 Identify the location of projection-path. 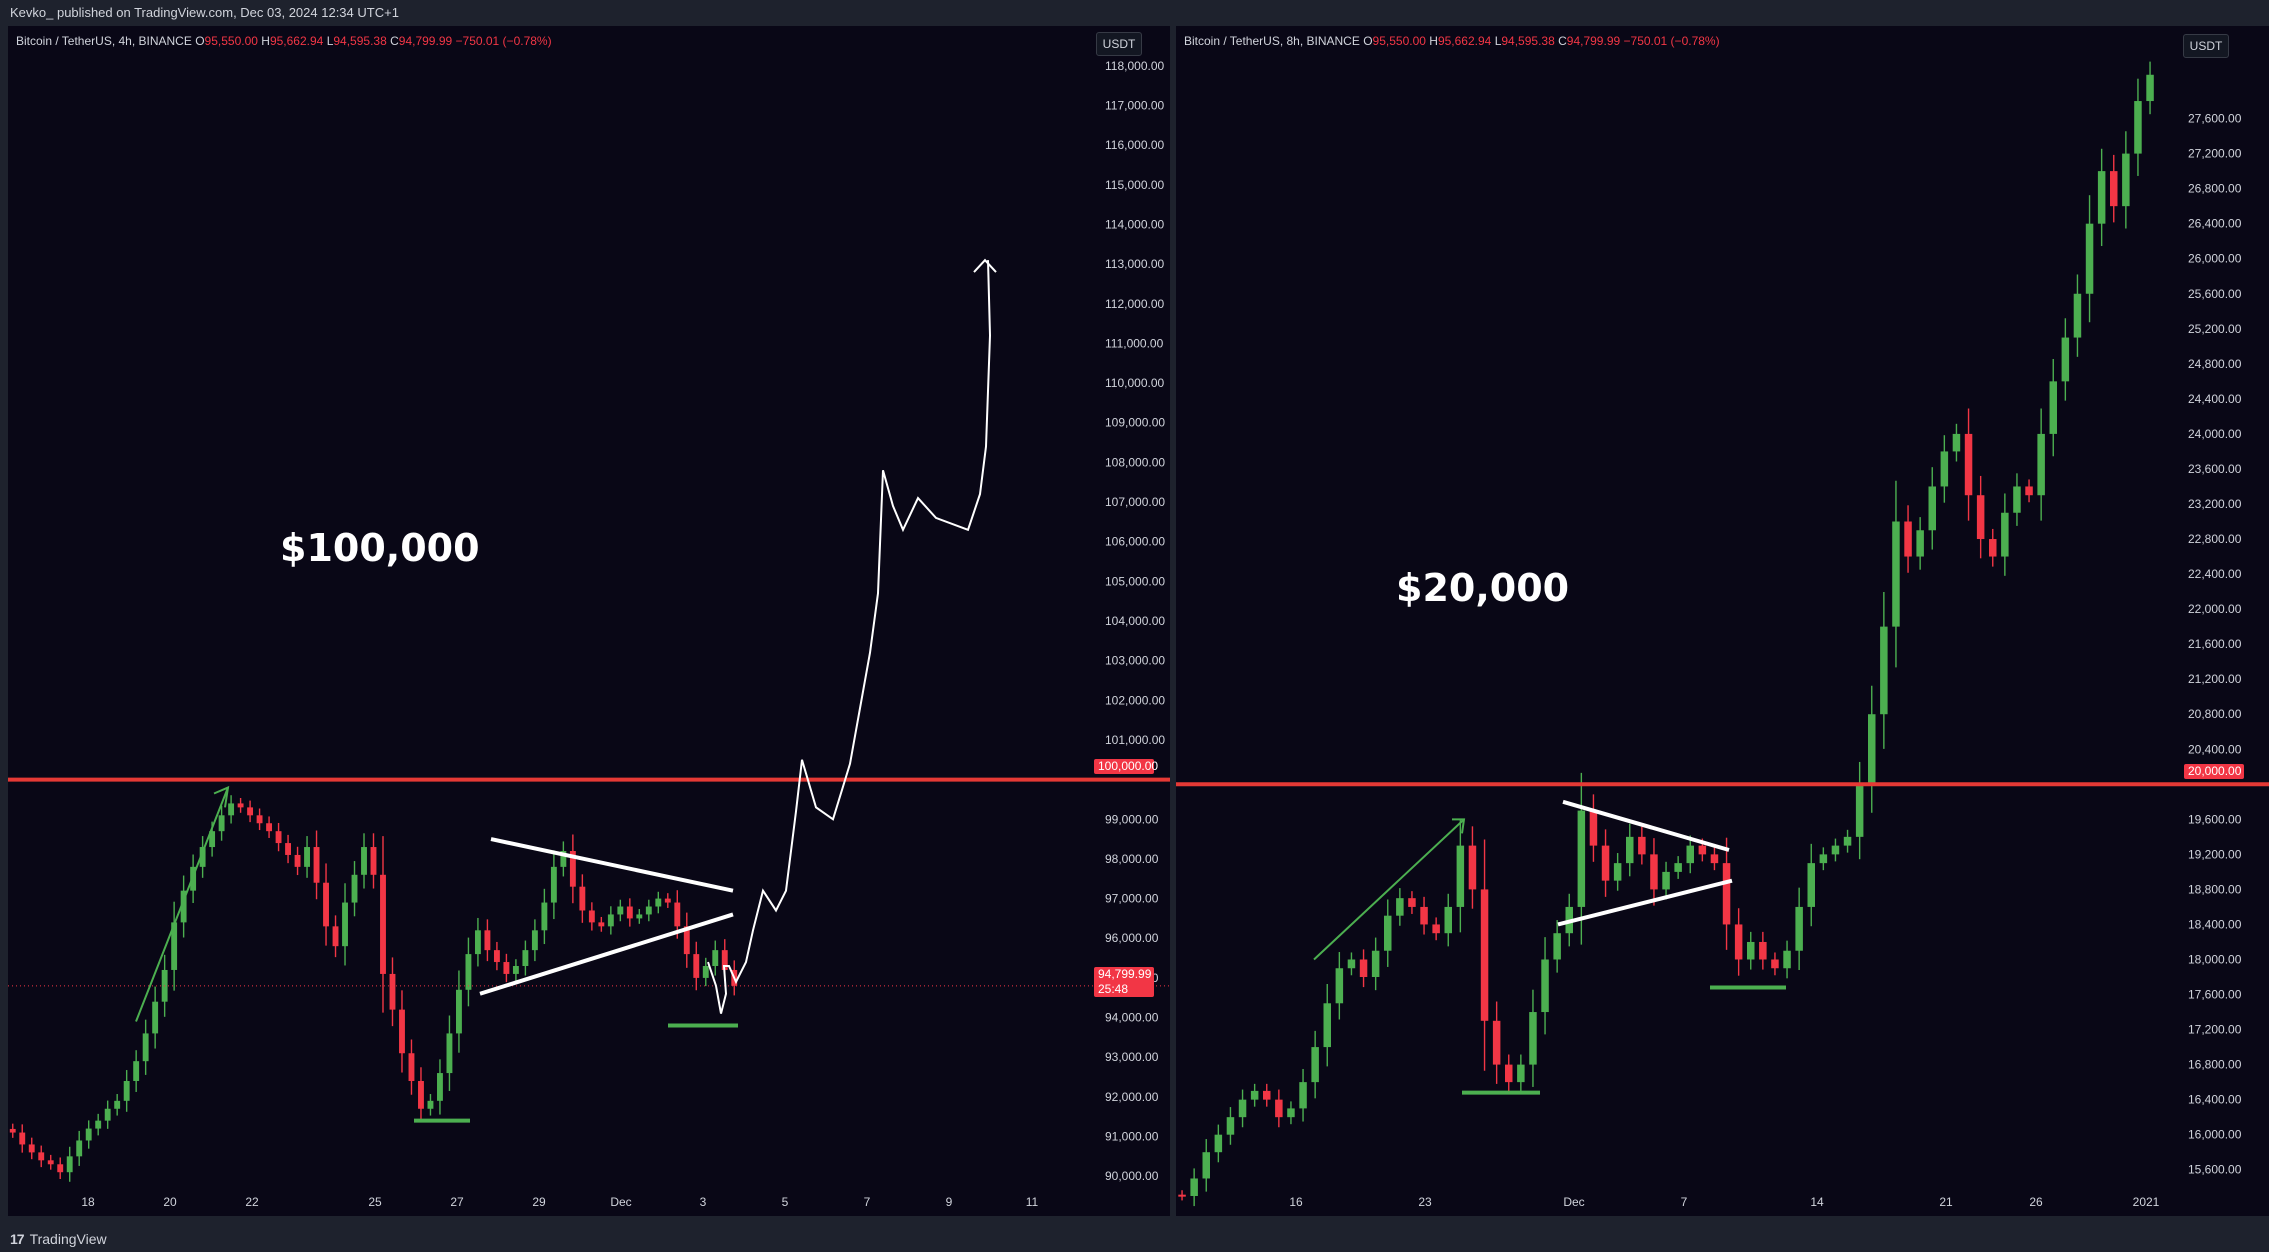
(849, 637).